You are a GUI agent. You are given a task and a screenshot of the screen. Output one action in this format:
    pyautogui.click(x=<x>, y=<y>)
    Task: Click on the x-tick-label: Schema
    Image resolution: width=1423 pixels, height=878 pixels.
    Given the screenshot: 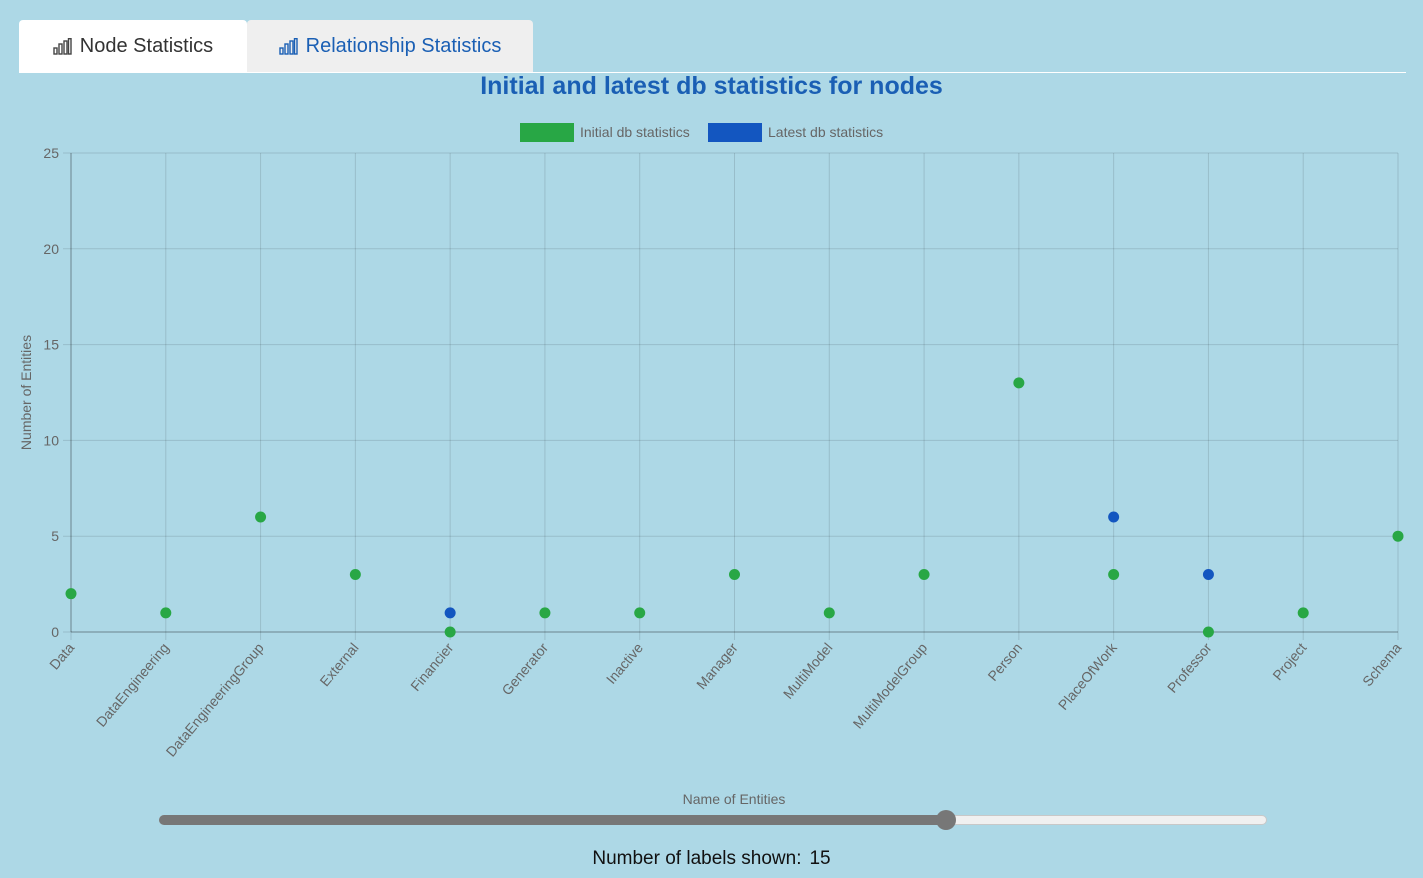 What is the action you would take?
    pyautogui.click(x=1381, y=664)
    